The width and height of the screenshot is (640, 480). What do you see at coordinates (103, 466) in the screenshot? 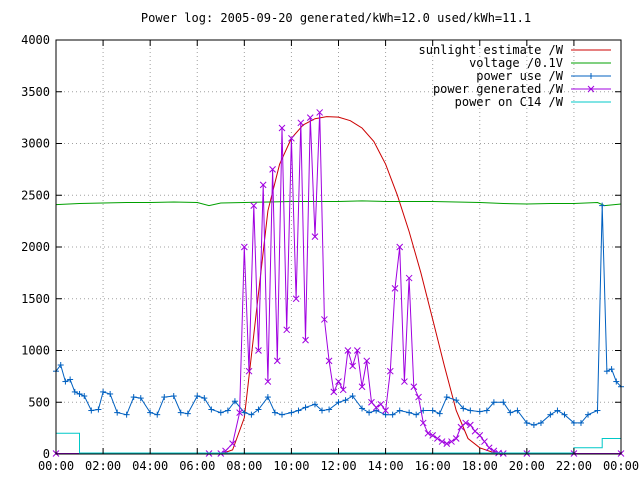
I see `x-tick-label: 02:00` at bounding box center [103, 466].